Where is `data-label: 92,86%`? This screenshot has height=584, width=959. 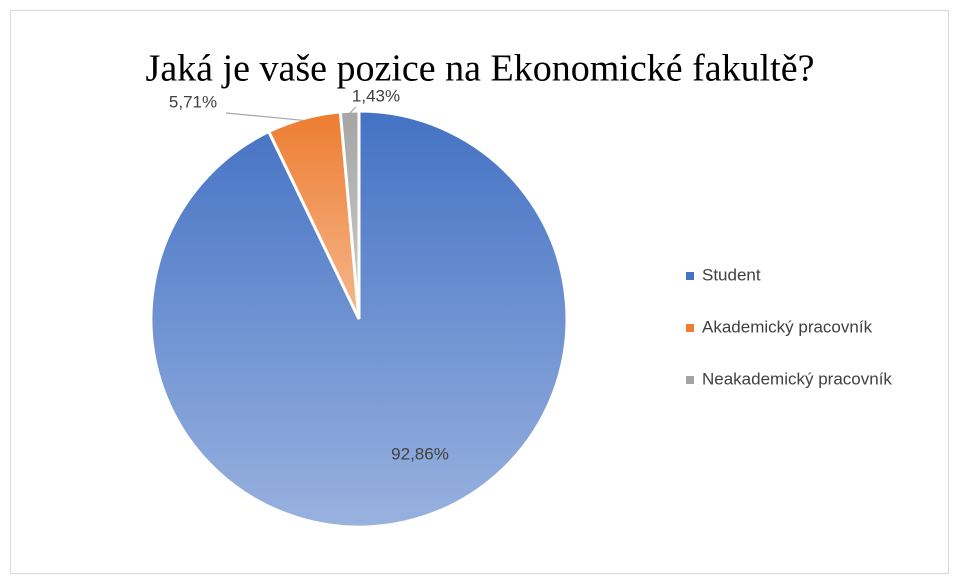 data-label: 92,86% is located at coordinates (420, 453).